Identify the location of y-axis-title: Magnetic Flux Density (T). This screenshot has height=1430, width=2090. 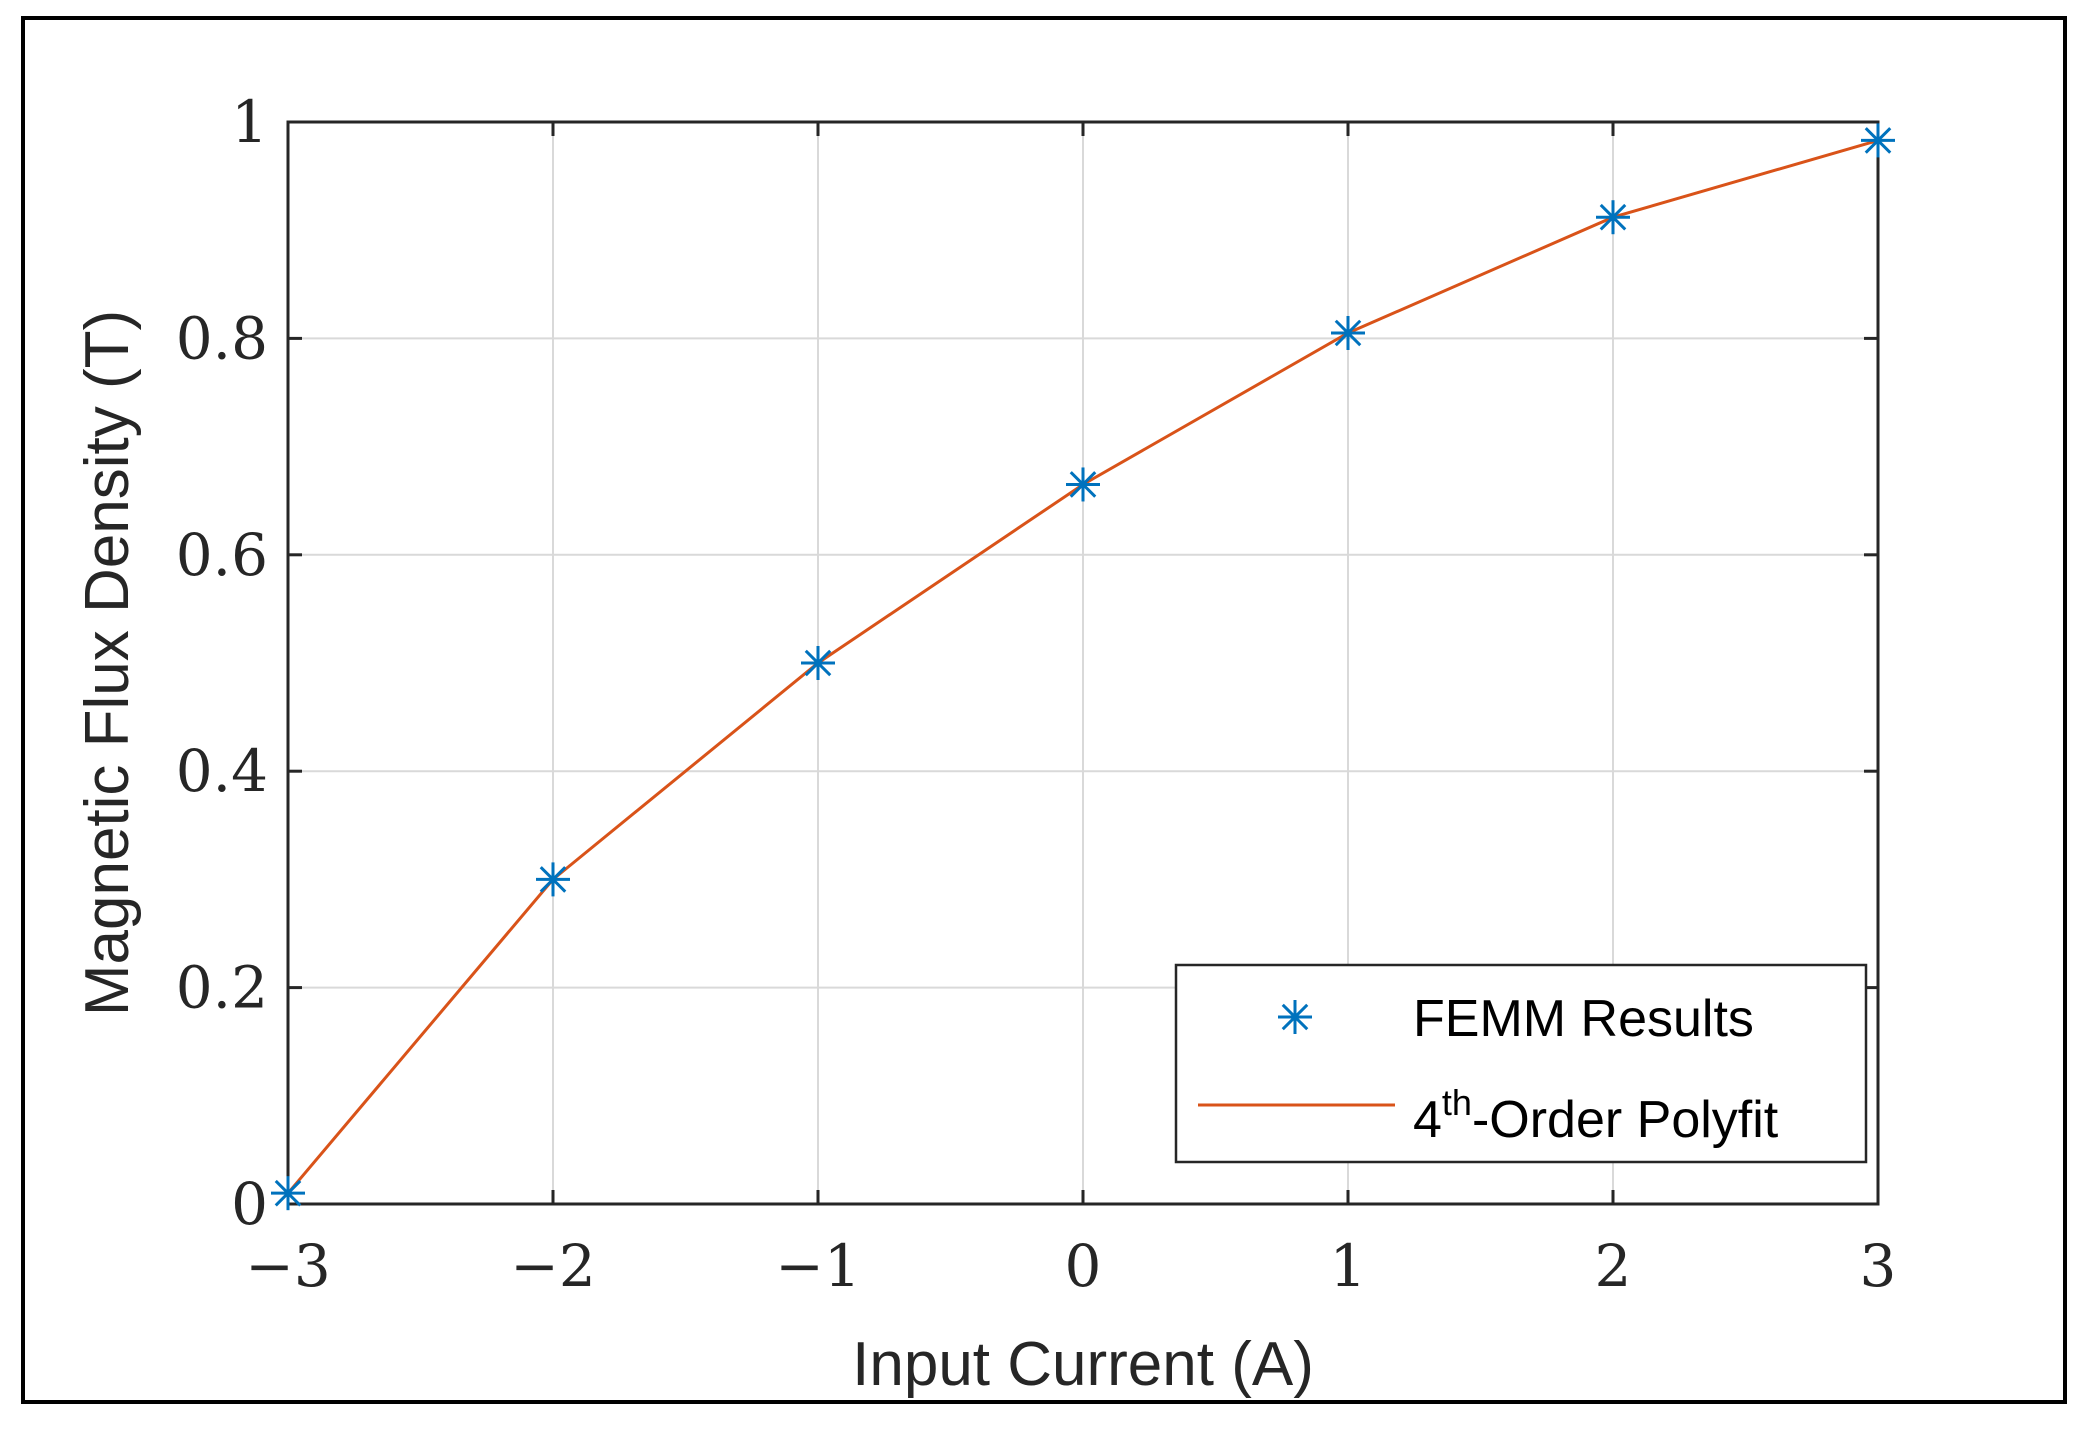
(107, 663).